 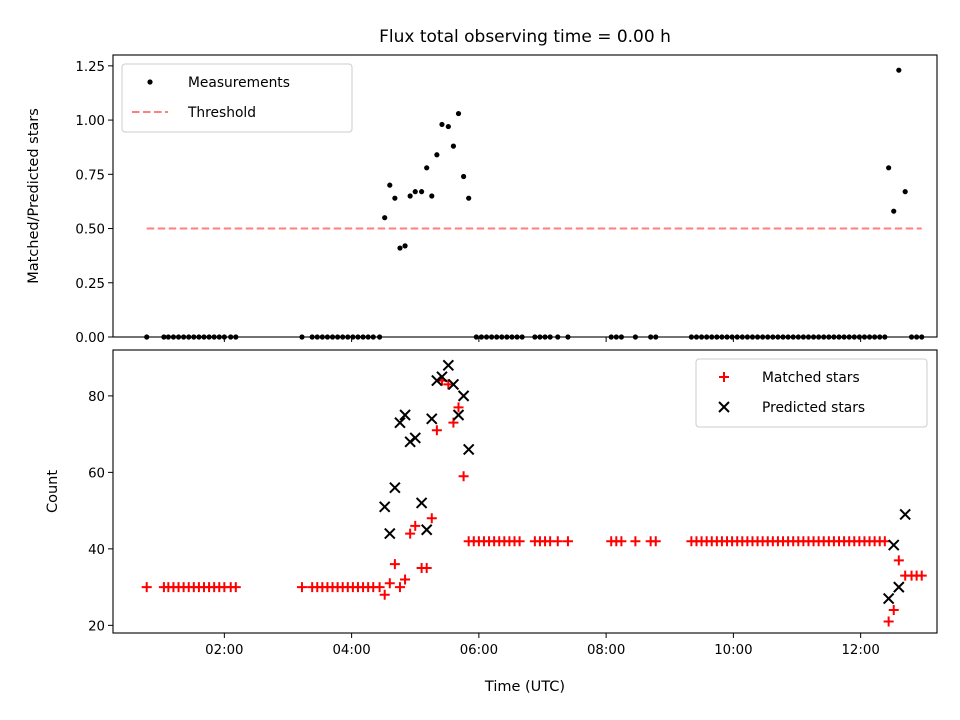 I want to click on legend-label: Matched stars, so click(x=811, y=378).